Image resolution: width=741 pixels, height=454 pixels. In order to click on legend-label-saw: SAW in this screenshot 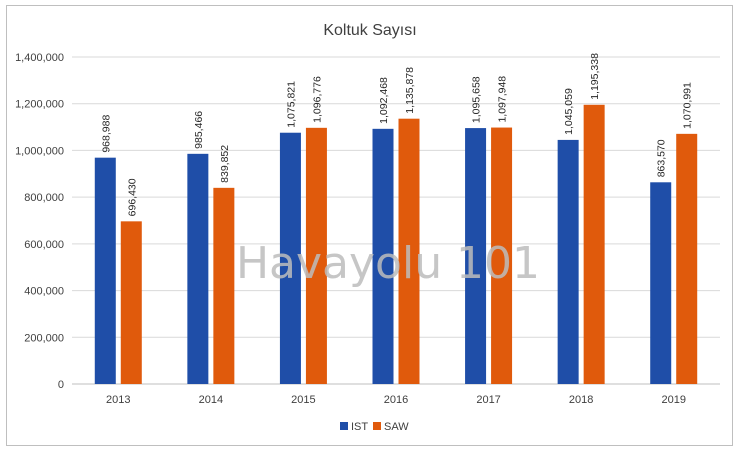, I will do `click(396, 427)`.